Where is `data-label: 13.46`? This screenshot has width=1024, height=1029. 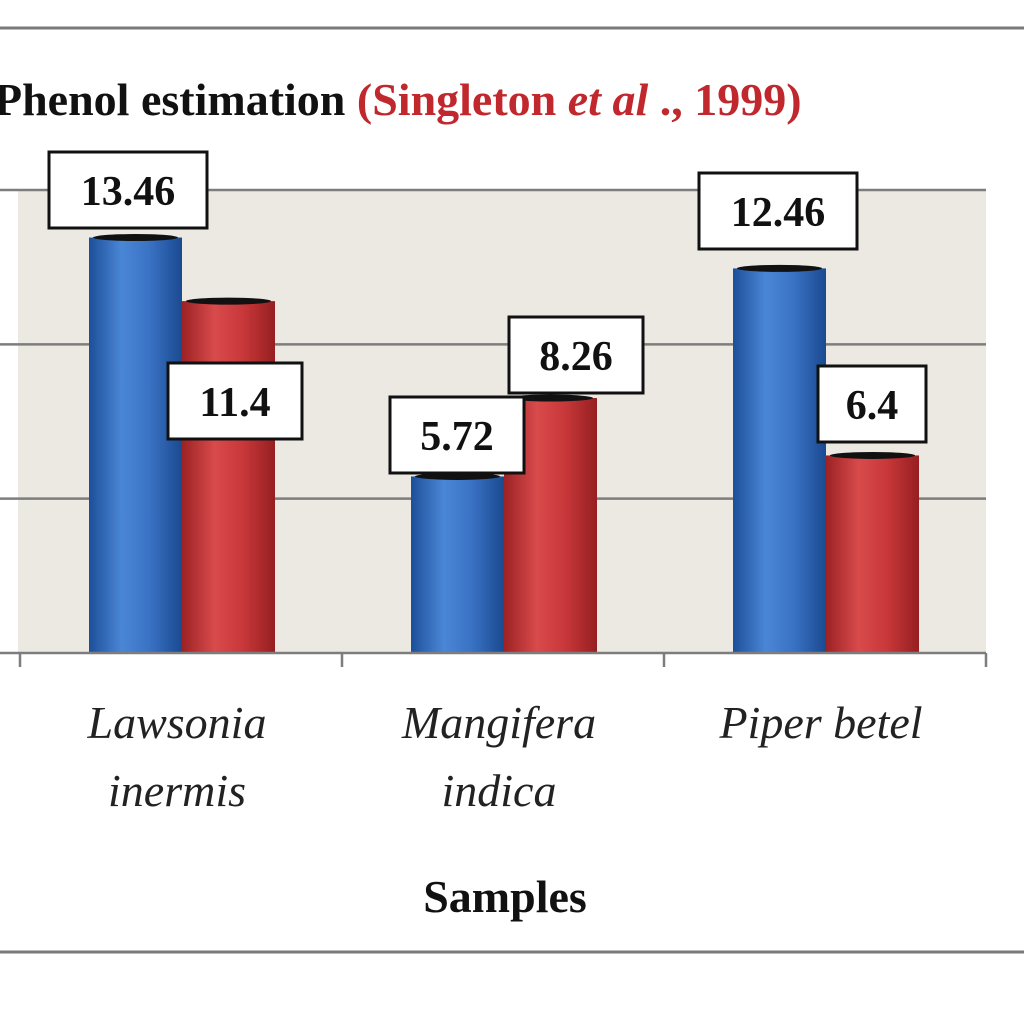
data-label: 13.46 is located at coordinates (128, 192).